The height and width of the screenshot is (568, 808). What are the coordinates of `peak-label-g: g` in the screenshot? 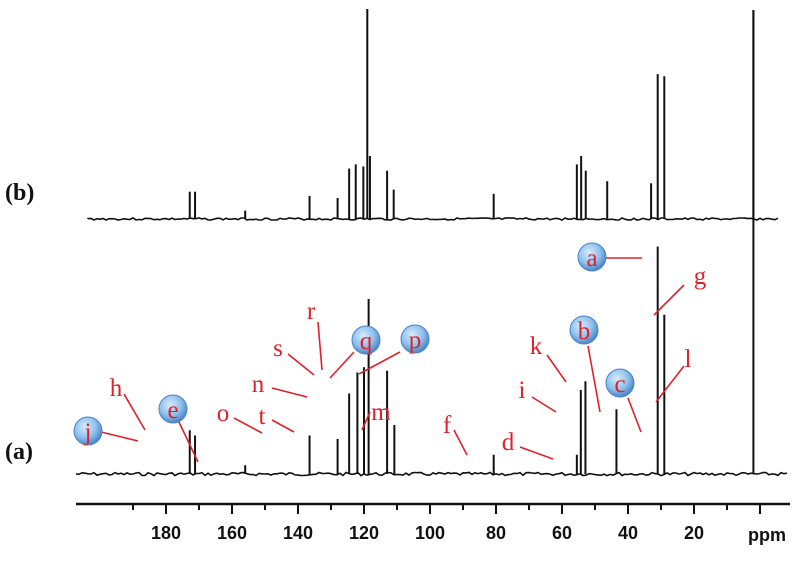 It's located at (700, 276).